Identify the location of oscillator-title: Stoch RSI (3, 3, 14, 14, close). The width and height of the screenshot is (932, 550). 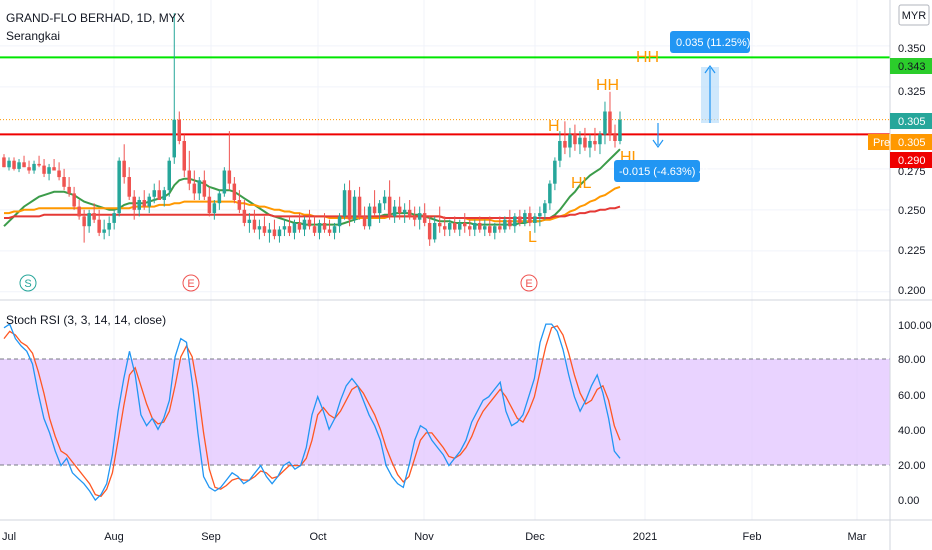
(86, 320).